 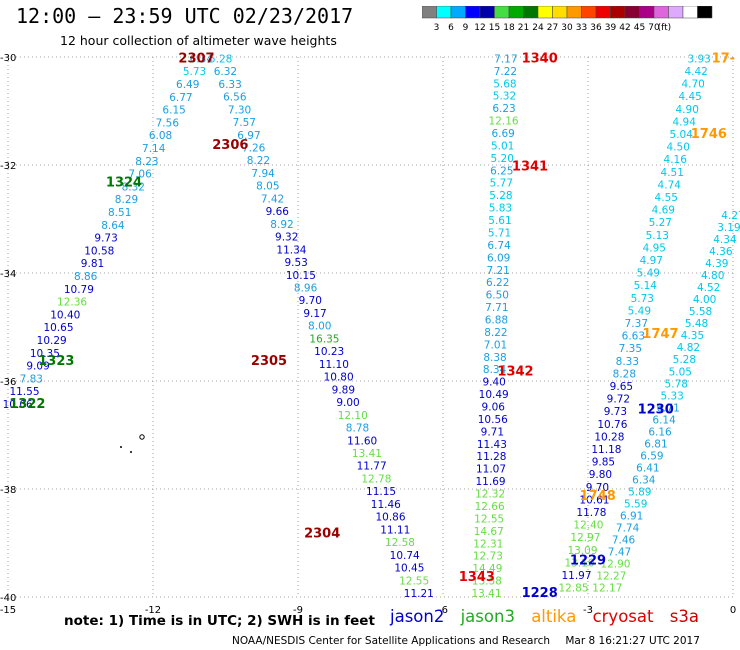 I want to click on wave-height-value: 9.00, so click(x=347, y=403).